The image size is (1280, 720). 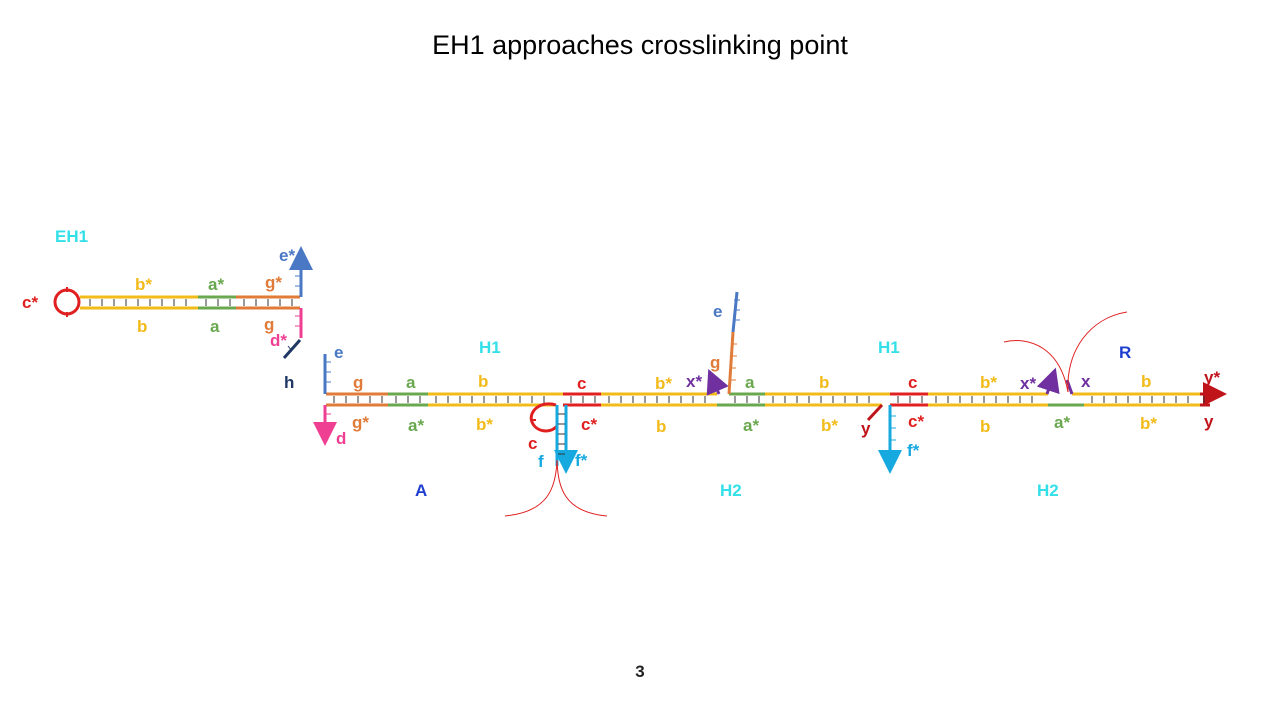 What do you see at coordinates (490, 347) in the screenshot?
I see `h1-name: H1` at bounding box center [490, 347].